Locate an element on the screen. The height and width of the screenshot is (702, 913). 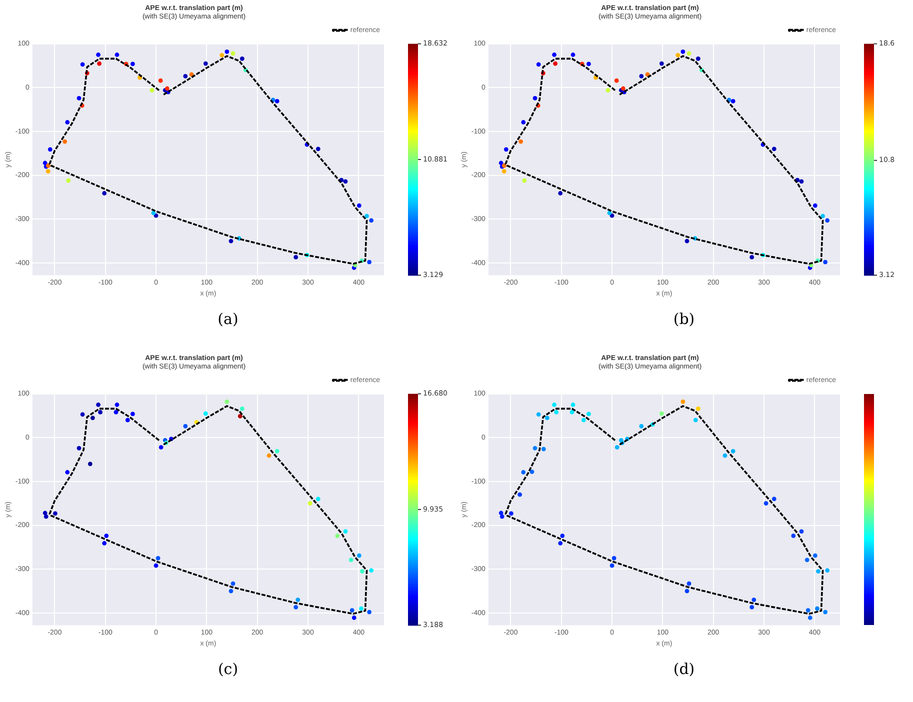
text: (b) is located at coordinates (684, 319).